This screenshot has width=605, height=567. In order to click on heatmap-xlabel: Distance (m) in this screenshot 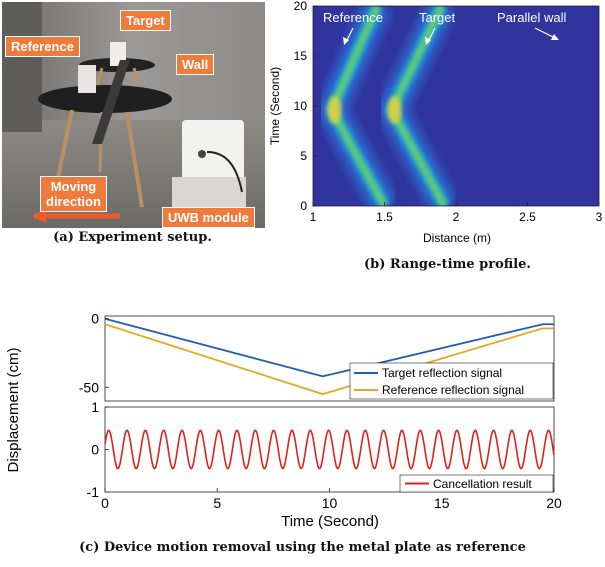, I will do `click(457, 238)`.